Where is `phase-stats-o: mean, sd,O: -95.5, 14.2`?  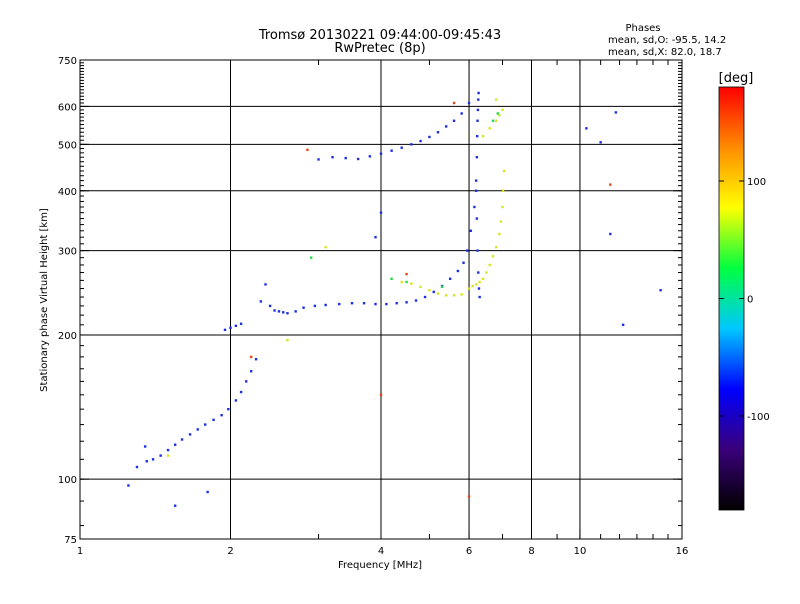
phase-stats-o: mean, sd,O: -95.5, 14.2 is located at coordinates (667, 40).